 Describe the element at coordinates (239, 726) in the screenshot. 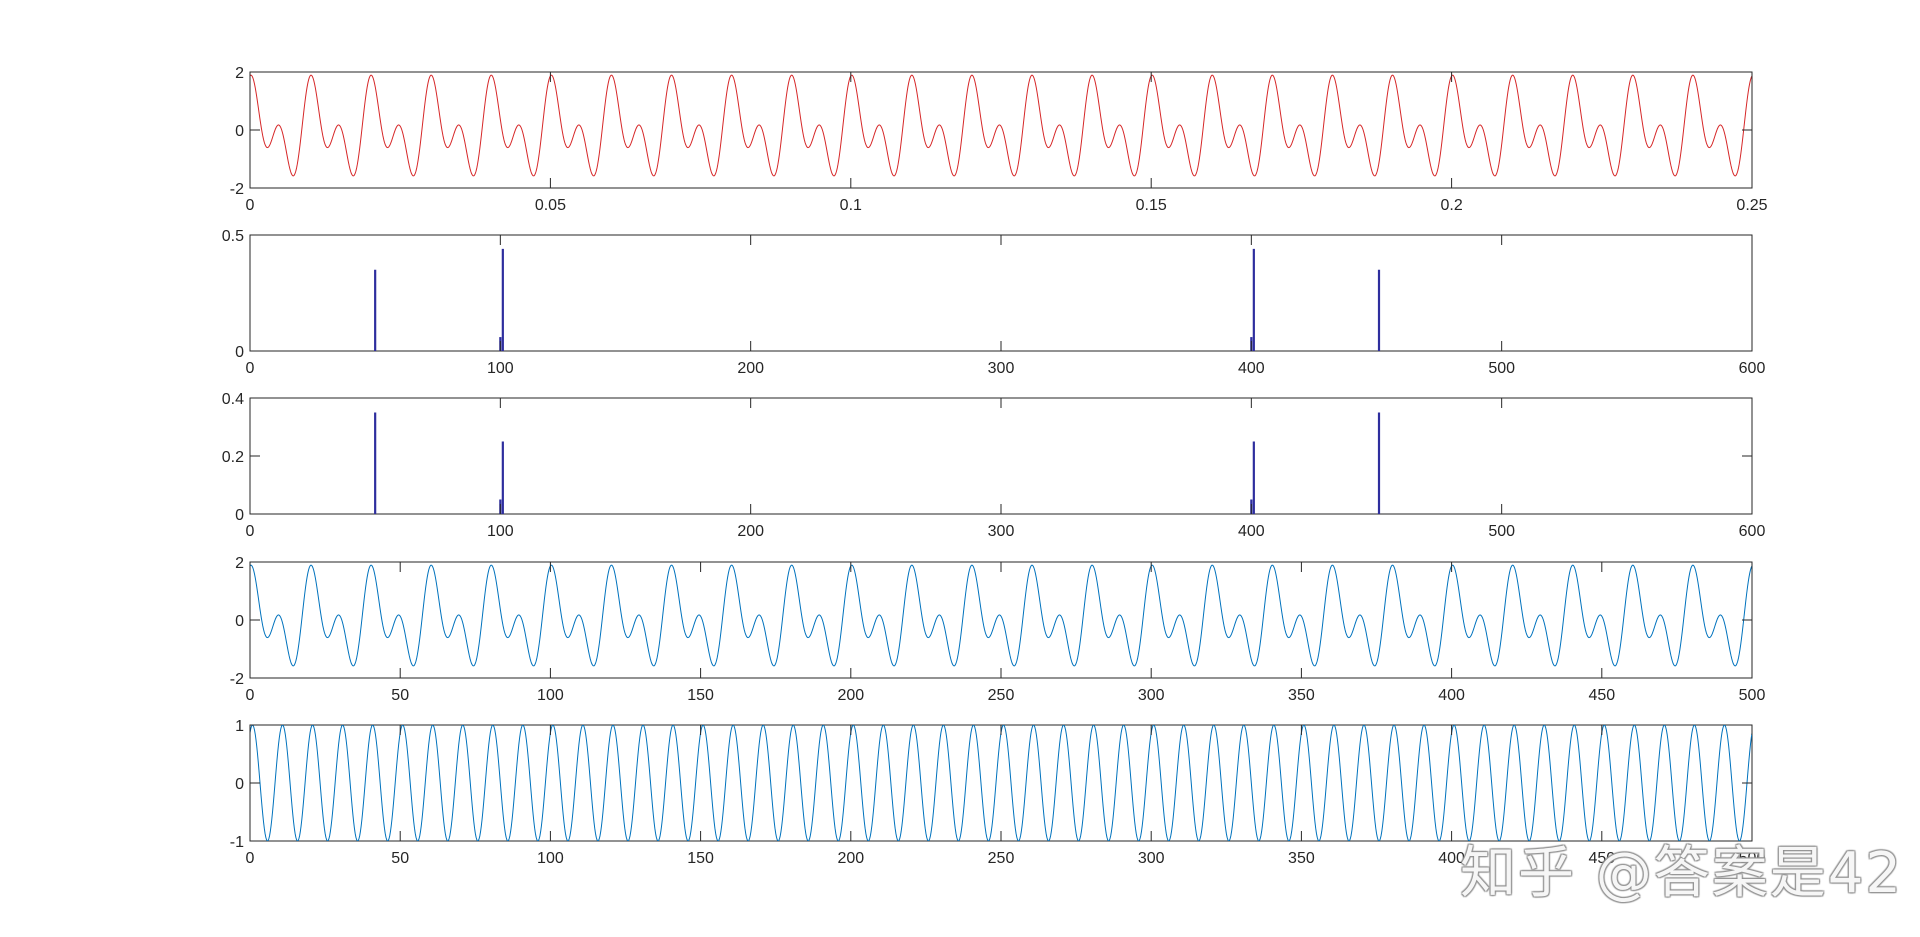

I see `y-tick-label: 1` at that location.